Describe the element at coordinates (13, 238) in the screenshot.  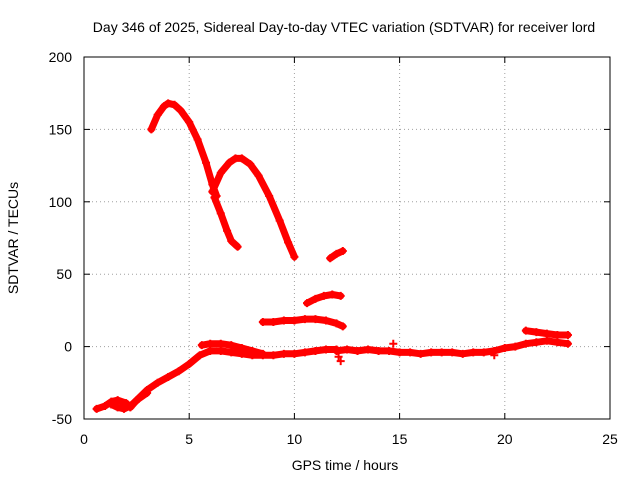
I see `y-axis-label: SDTVAR / TECUs` at that location.